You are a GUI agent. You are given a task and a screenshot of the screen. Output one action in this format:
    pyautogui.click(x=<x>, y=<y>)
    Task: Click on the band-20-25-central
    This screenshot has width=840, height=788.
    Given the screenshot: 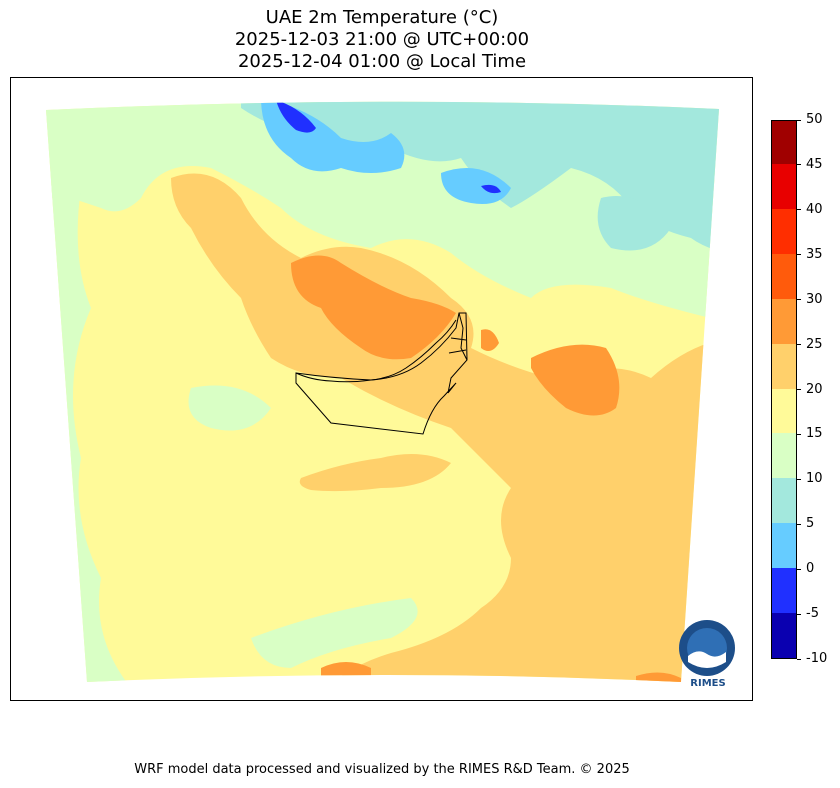 What is the action you would take?
    pyautogui.click(x=375, y=473)
    